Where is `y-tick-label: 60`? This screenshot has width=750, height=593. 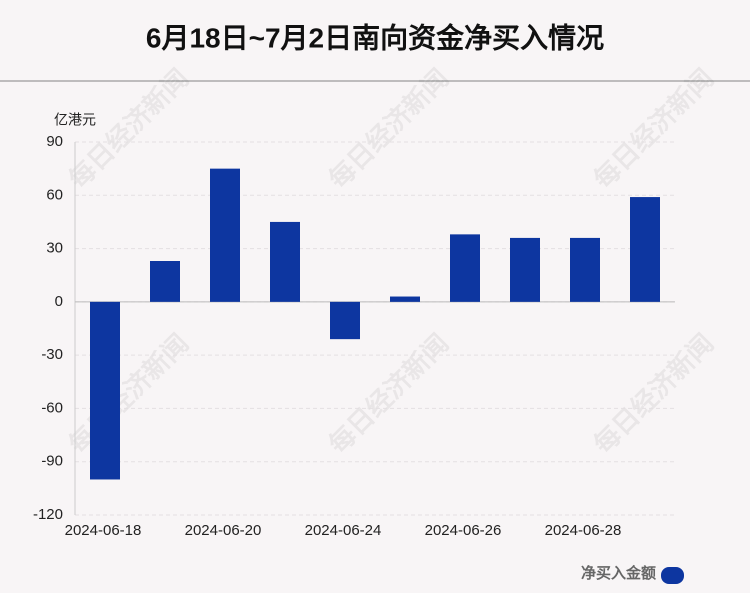 y-tick-label: 60 is located at coordinates (54, 194).